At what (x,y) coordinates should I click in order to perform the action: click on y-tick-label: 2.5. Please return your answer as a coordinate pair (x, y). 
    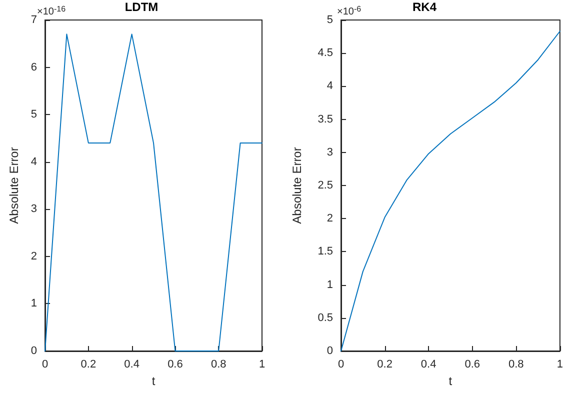
    Looking at the image, I should click on (325, 186).